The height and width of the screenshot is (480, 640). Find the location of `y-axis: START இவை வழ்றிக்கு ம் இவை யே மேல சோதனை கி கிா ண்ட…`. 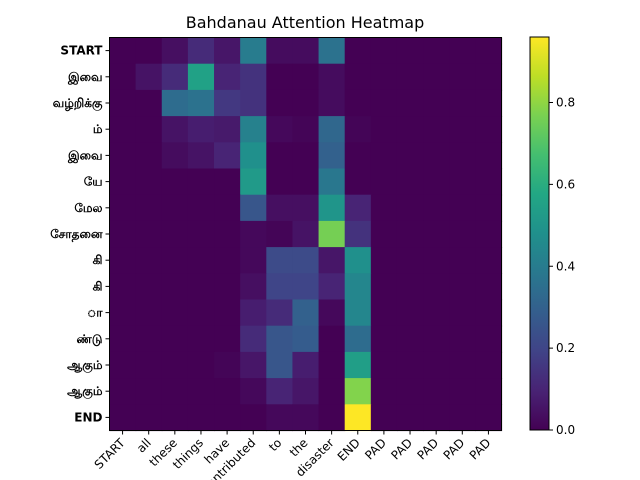

y-axis: START இவை வழ்றிக்கு ம் இவை யே மேல சோதனை கி கிா ண்ட… is located at coordinates (80, 234).